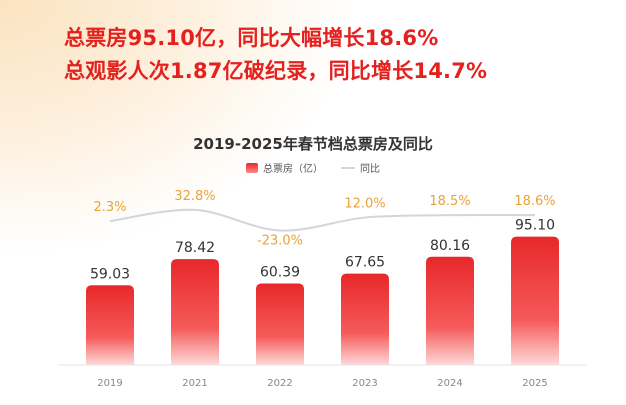  Describe the element at coordinates (322, 220) in the screenshot. I see `yoy-line` at that location.